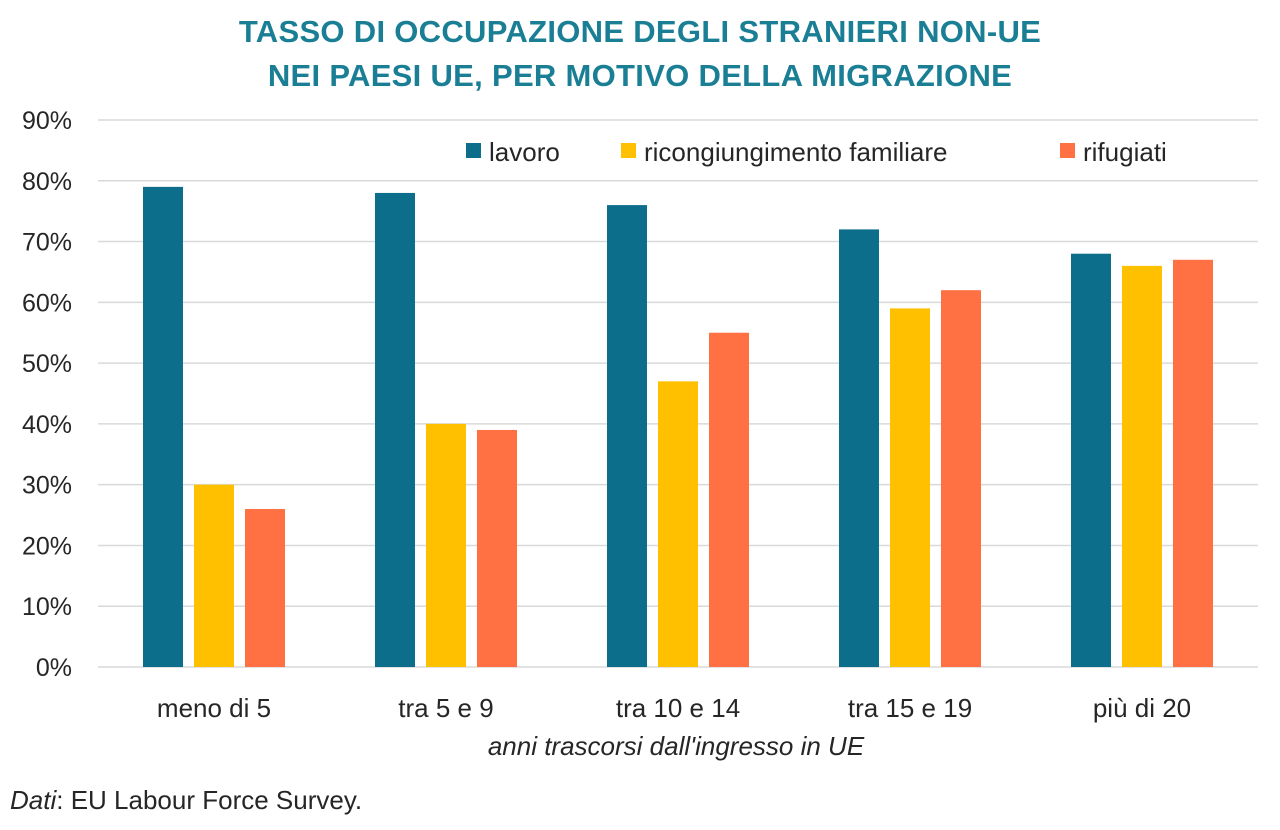 This screenshot has width=1280, height=830. What do you see at coordinates (47, 607) in the screenshot?
I see `y-tick-label: 10%` at bounding box center [47, 607].